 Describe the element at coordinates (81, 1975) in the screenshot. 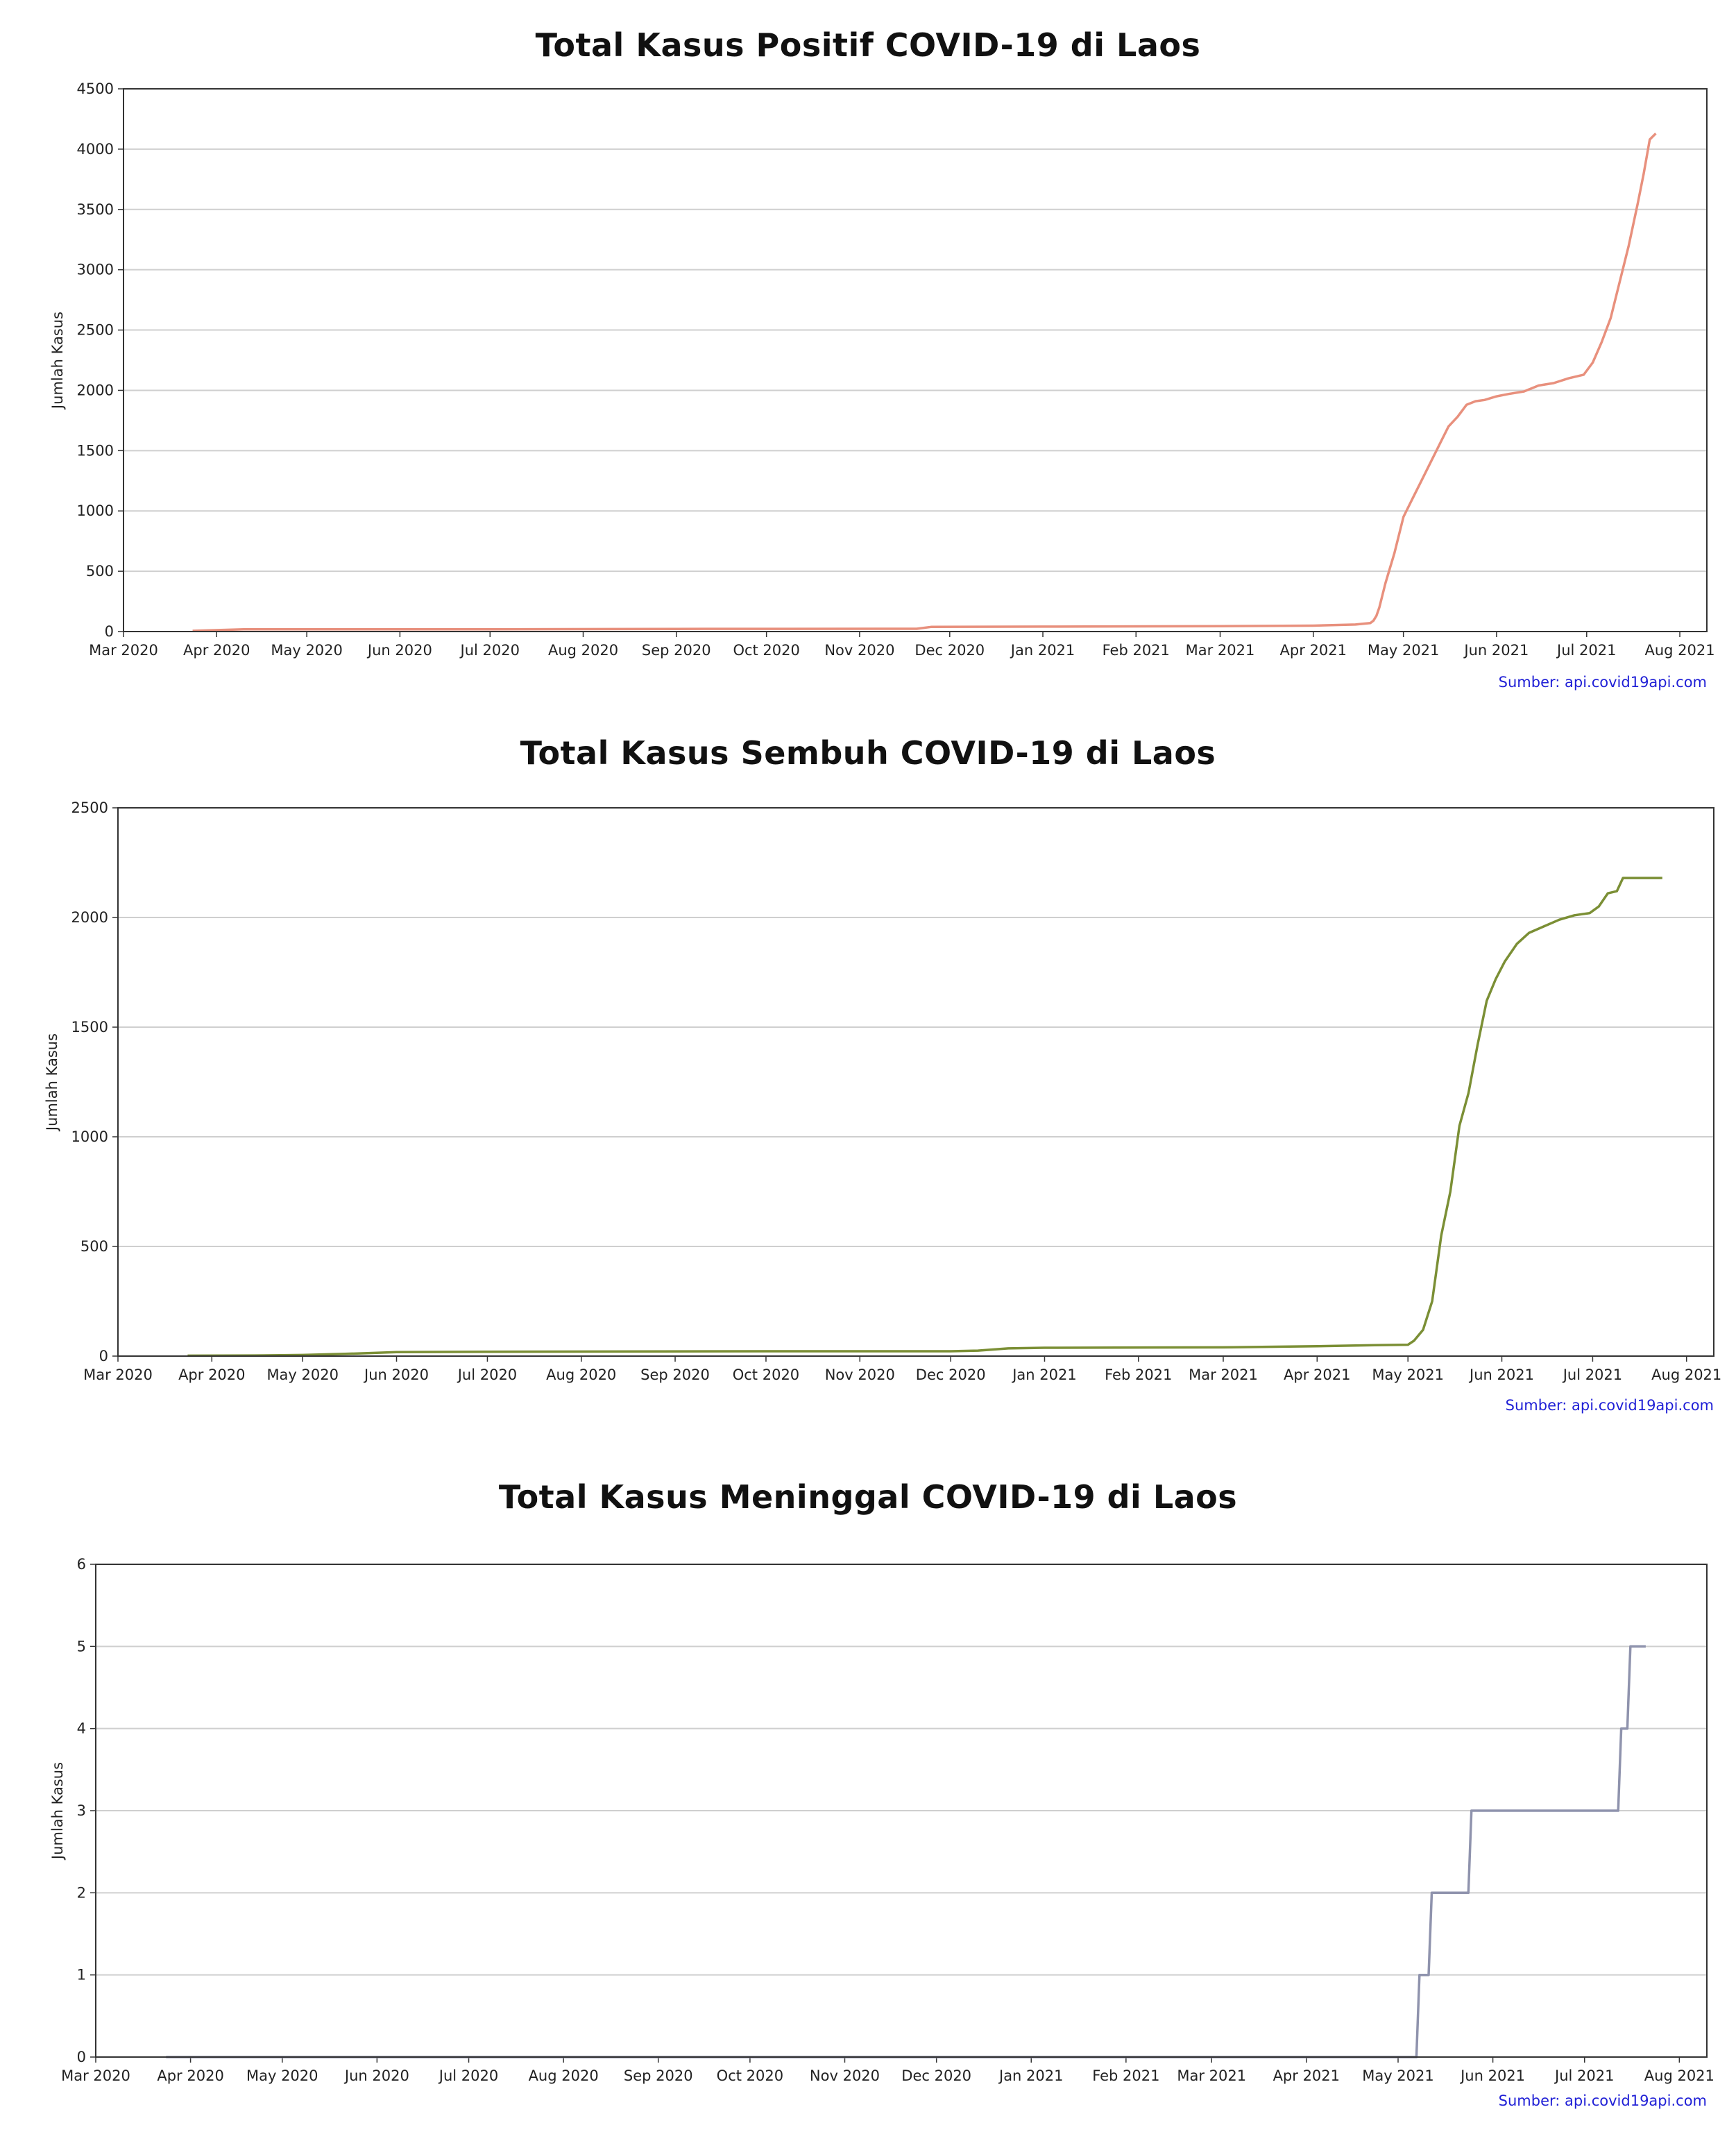

I see `y-tick-label: 1` at that location.